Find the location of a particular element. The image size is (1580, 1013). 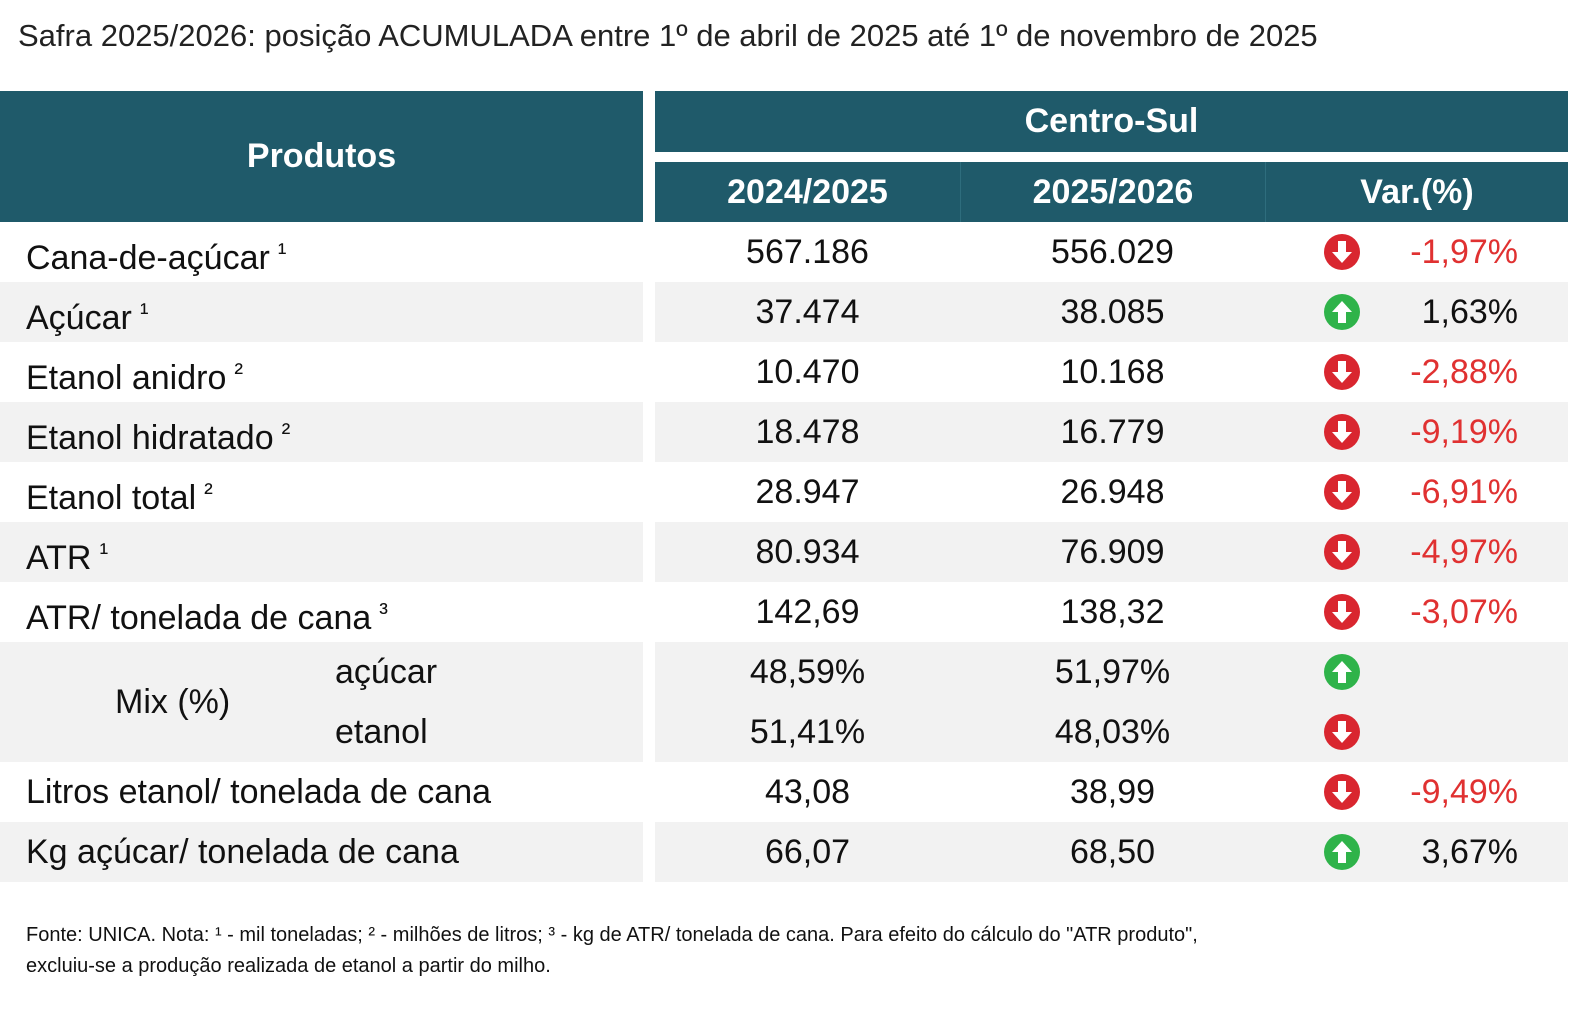

cell-value: 28.947 is located at coordinates (807, 492).